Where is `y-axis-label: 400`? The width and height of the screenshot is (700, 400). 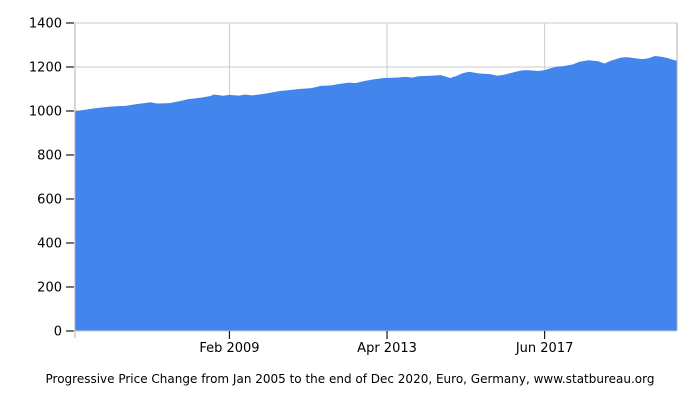 y-axis-label: 400 is located at coordinates (49, 244).